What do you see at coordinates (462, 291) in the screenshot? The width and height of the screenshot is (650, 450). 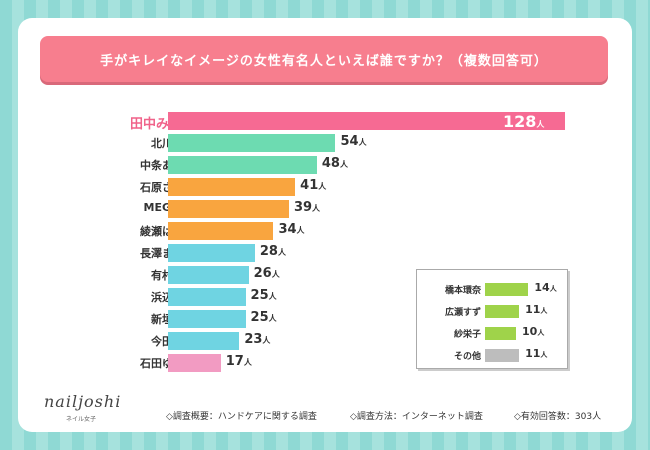 I see `inset-category-label: 橋本環奈` at bounding box center [462, 291].